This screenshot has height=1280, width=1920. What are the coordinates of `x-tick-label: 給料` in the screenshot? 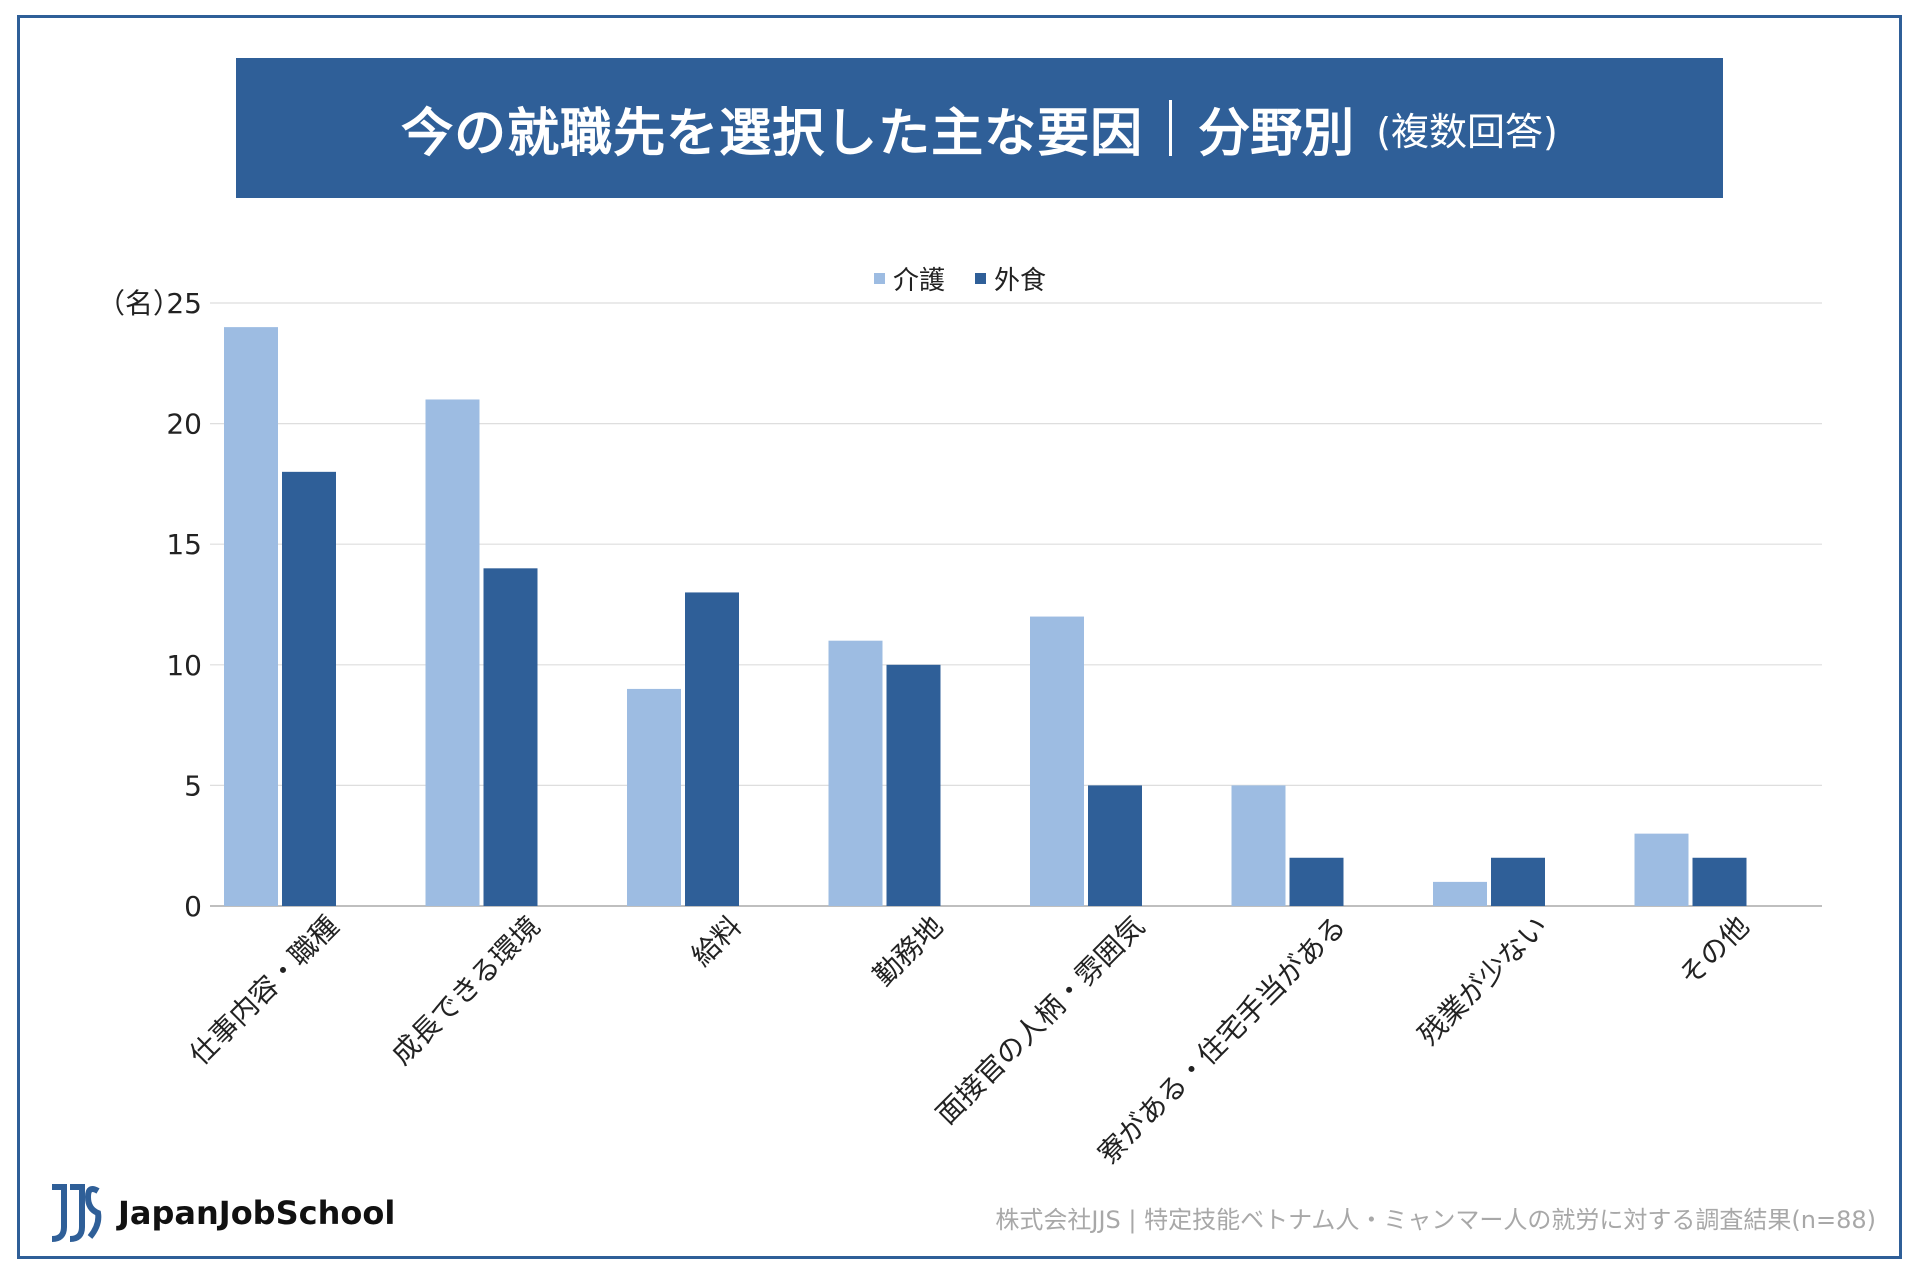 It's located at (716, 941).